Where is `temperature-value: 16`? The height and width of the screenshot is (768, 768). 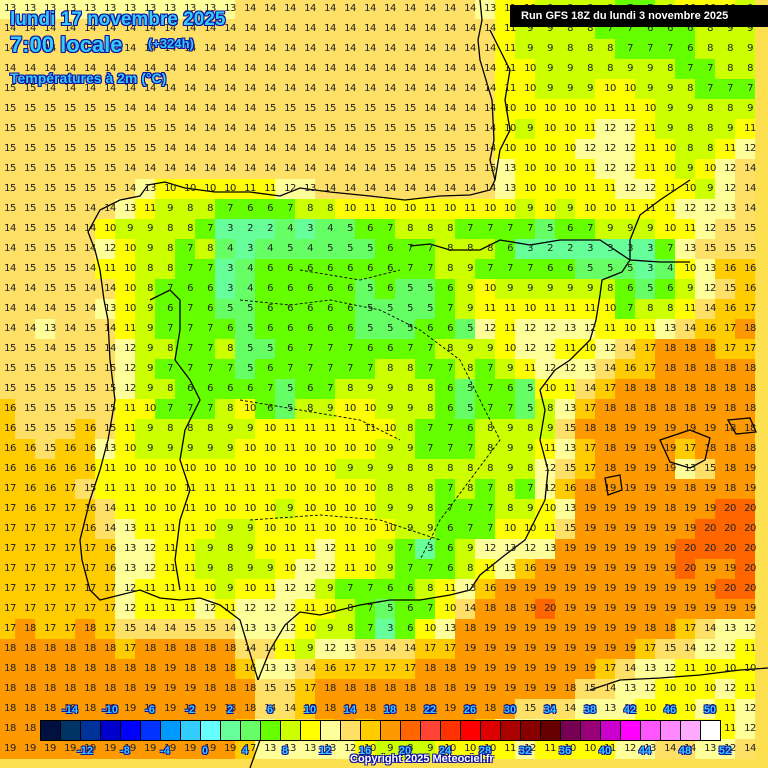 temperature-value: 16 is located at coordinates (530, 568).